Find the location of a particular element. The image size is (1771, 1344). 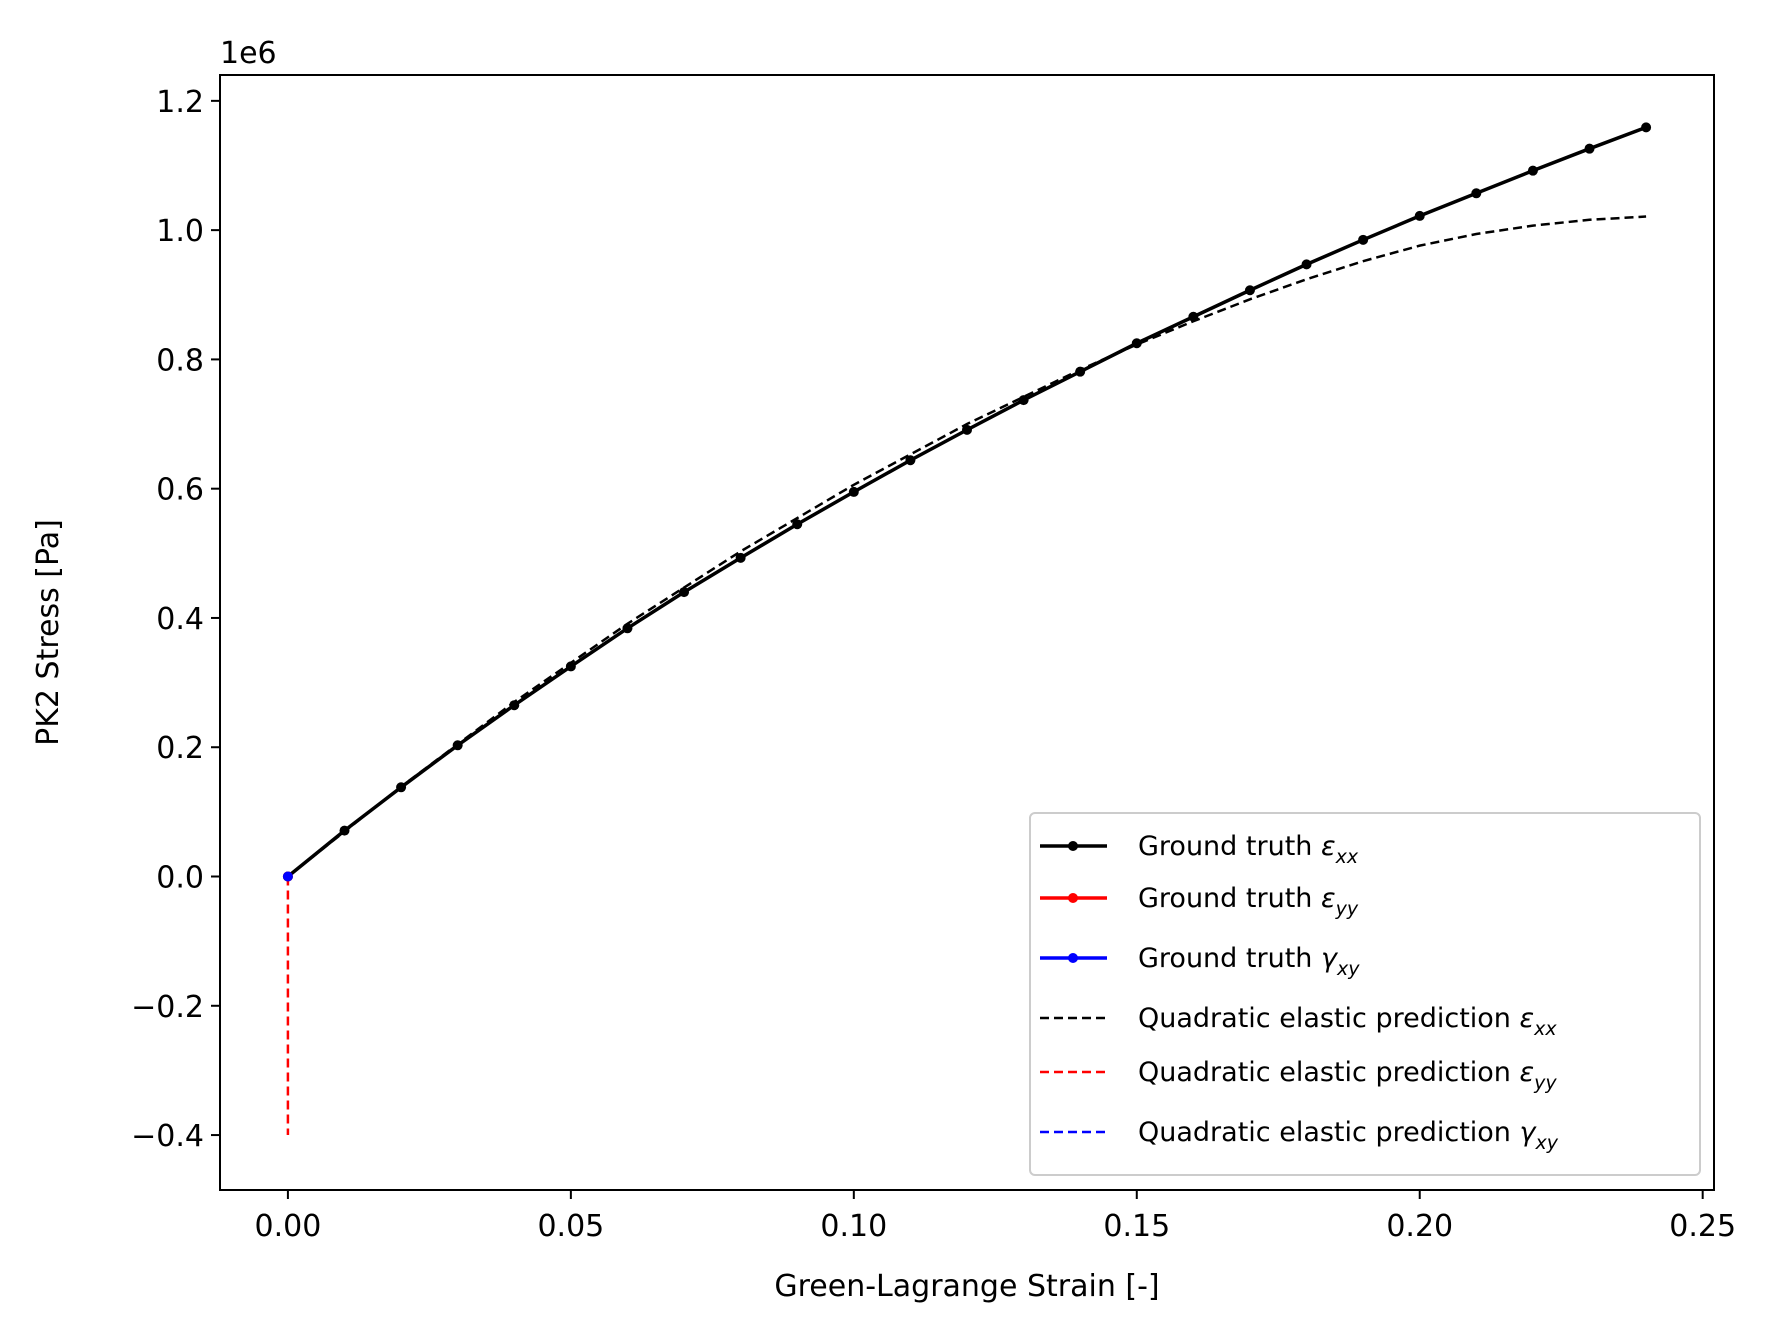

y-offset-label: 1e6 is located at coordinates (248, 53).